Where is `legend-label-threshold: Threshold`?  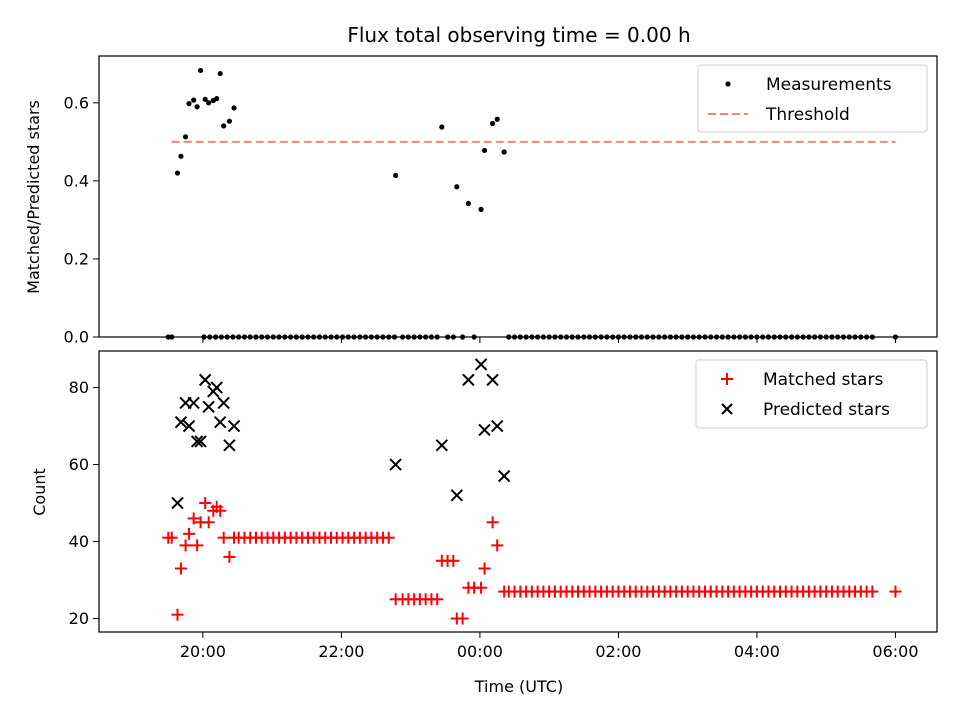
legend-label-threshold: Threshold is located at coordinates (807, 115).